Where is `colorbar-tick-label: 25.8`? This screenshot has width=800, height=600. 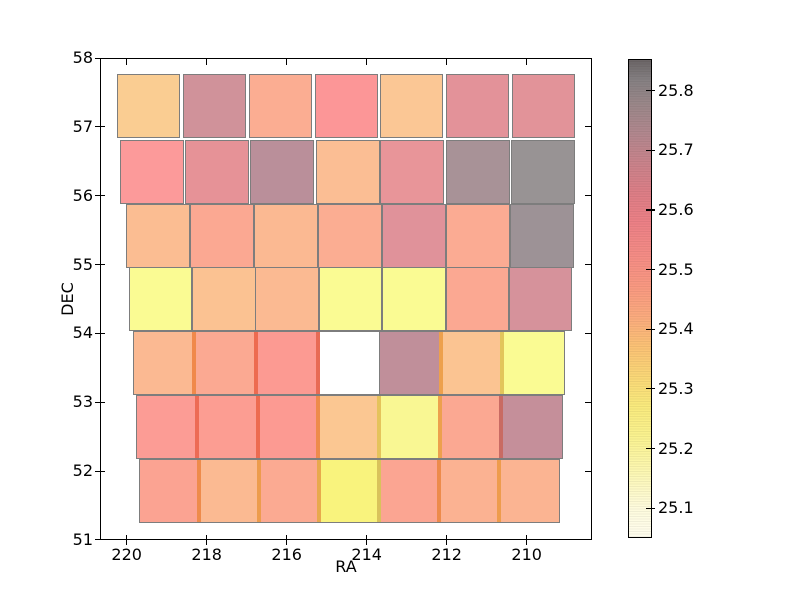 colorbar-tick-label: 25.8 is located at coordinates (676, 90).